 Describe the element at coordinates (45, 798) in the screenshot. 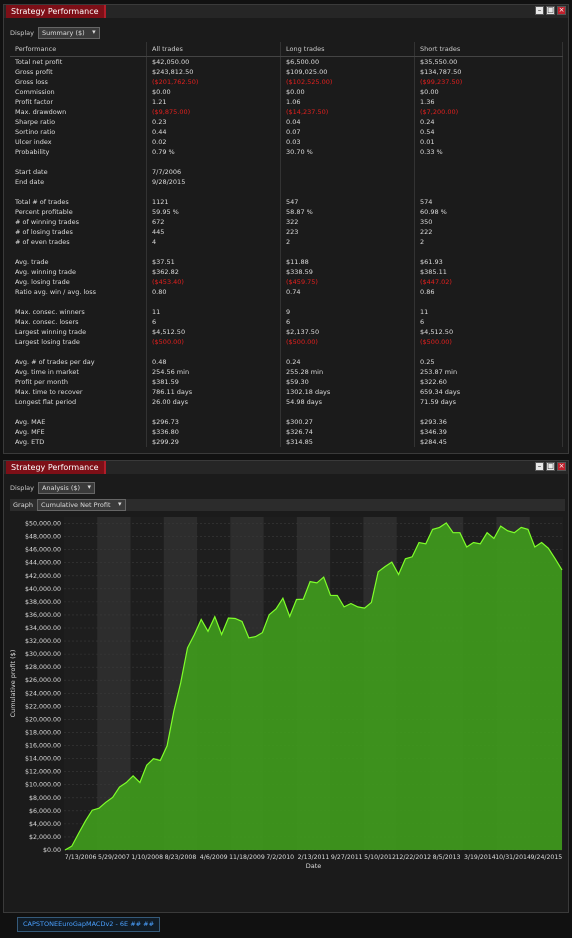

I see `y-tick-label: $8,000.00` at that location.